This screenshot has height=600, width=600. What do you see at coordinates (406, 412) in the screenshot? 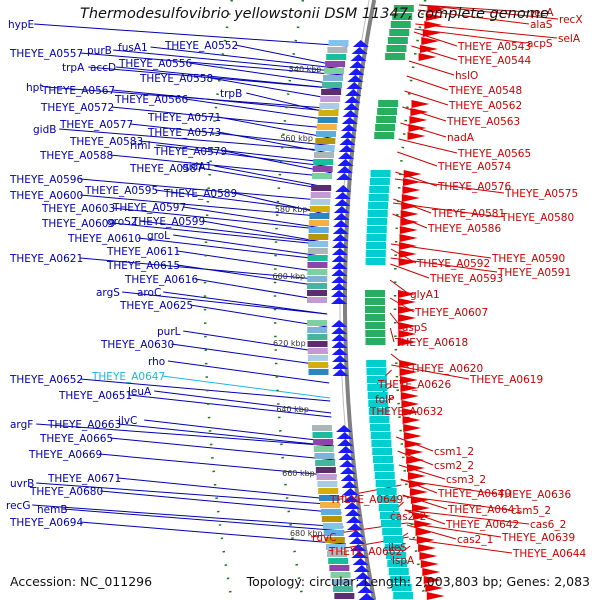
I see `right-gene-label: THEYE_A0632` at bounding box center [406, 412].